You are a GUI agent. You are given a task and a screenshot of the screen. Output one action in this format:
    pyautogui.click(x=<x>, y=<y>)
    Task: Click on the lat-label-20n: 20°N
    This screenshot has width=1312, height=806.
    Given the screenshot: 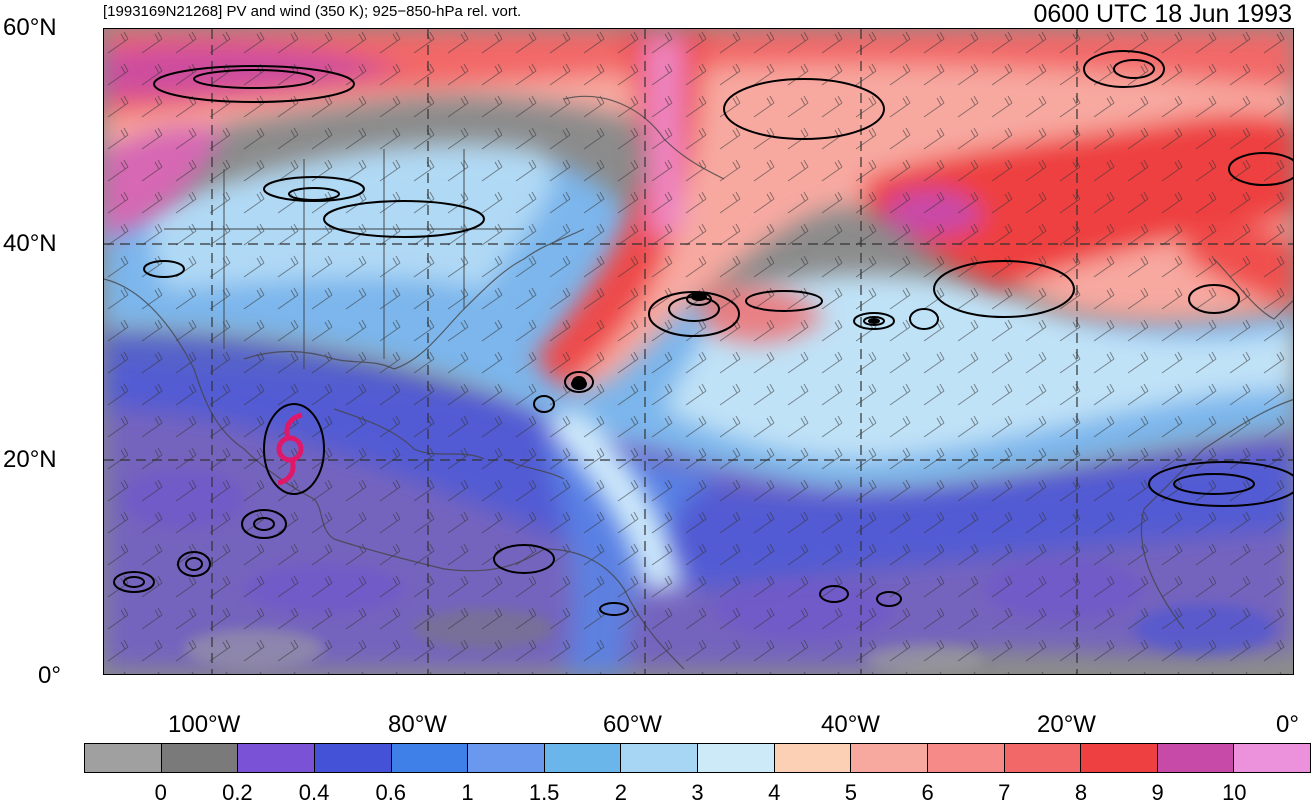 What is the action you would take?
    pyautogui.click(x=30, y=459)
    